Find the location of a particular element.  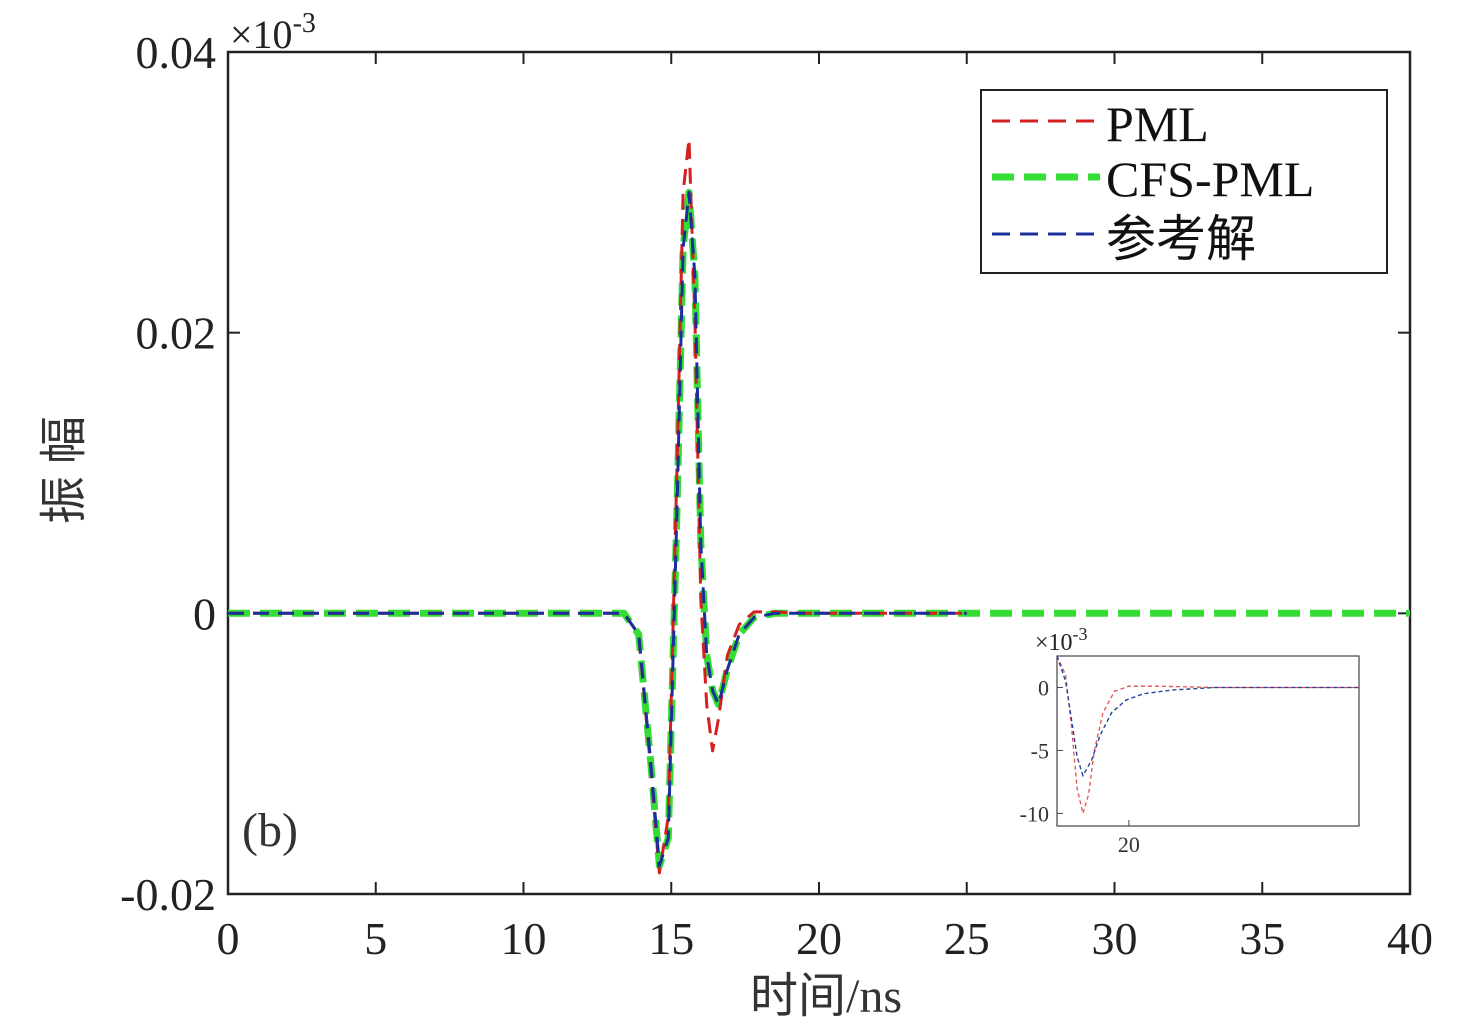

legend: PML CFS-PML 参考解 is located at coordinates (1184, 181).